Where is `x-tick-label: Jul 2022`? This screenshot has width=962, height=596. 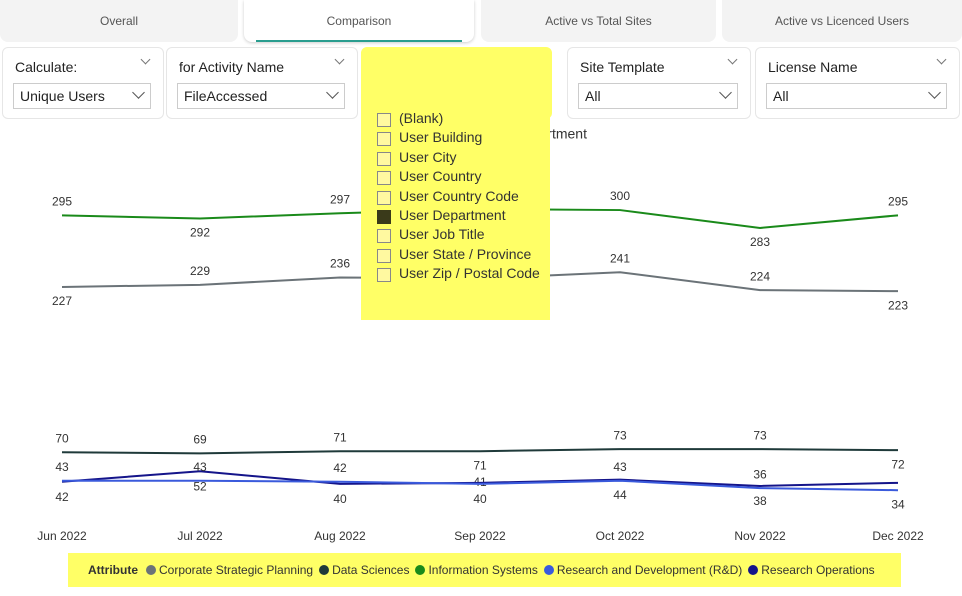 x-tick-label: Jul 2022 is located at coordinates (200, 536).